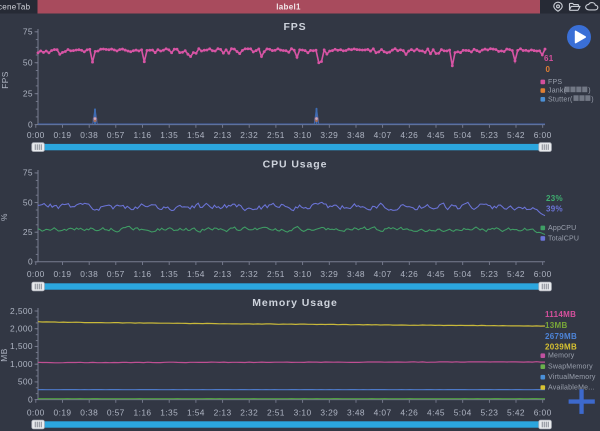 This screenshot has height=431, width=600. Describe the element at coordinates (21, 346) in the screenshot. I see `svg-text: 1,500` at that location.